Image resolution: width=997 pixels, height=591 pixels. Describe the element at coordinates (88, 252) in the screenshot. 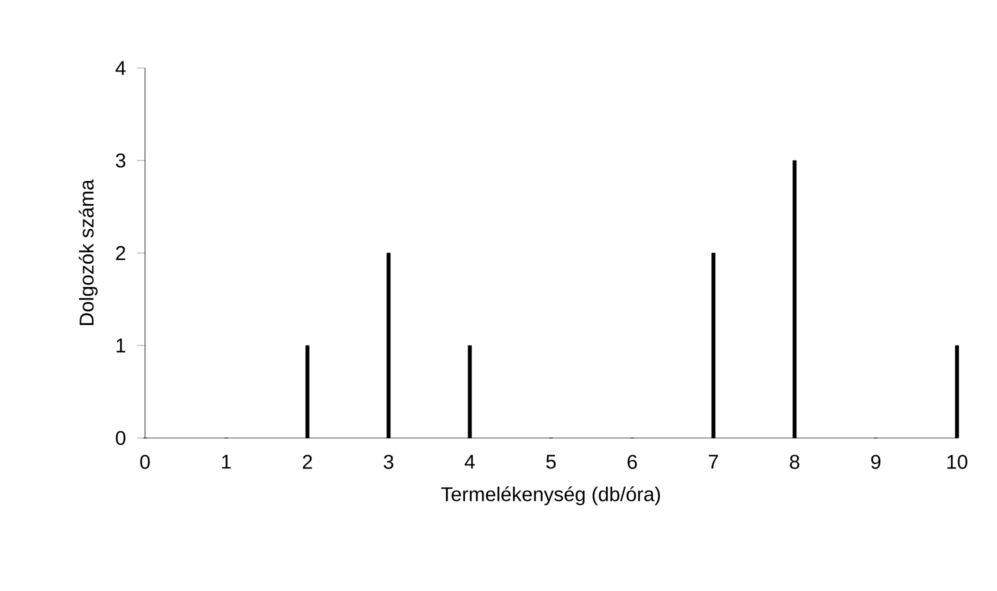

I see `y-axis-title: Dolgozók száma` at that location.